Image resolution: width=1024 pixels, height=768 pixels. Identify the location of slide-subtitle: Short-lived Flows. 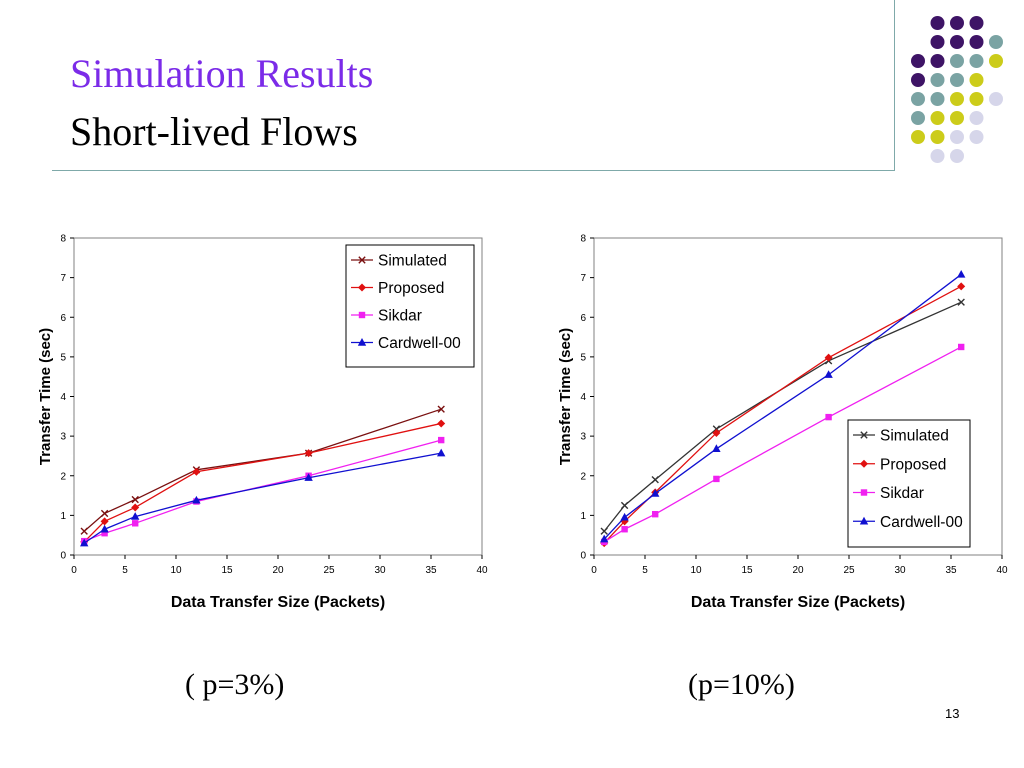
(214, 131).